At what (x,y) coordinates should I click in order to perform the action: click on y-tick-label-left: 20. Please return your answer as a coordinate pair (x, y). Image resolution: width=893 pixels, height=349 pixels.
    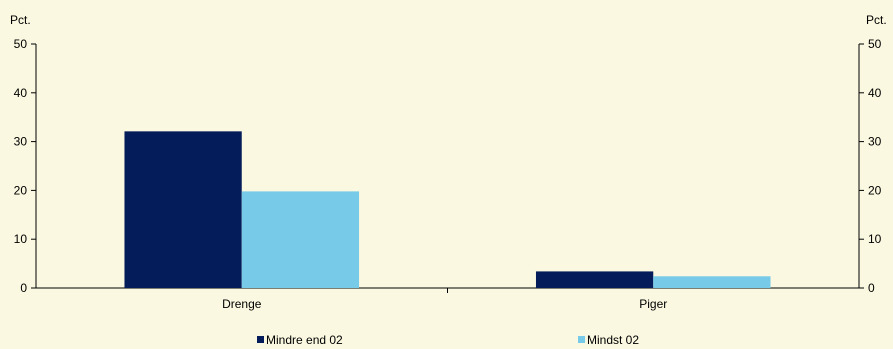
    Looking at the image, I should click on (21, 190).